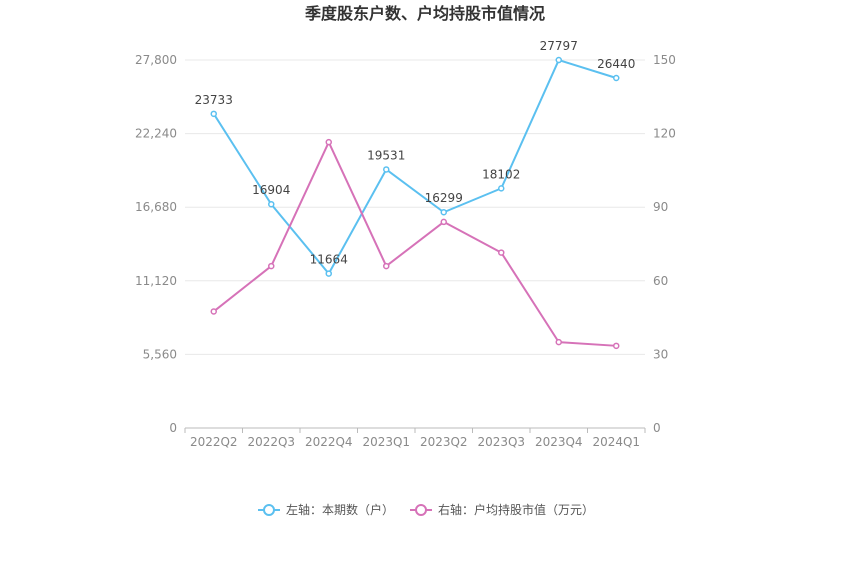  What do you see at coordinates (664, 60) in the screenshot?
I see `right-axis-tick-label: 150` at bounding box center [664, 60].